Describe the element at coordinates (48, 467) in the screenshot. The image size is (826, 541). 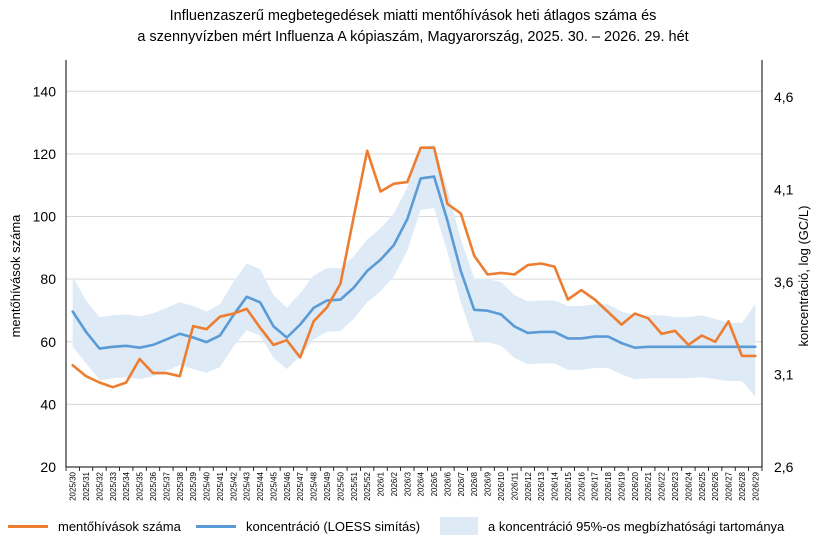
I see `y-left-tick-20: 20` at that location.